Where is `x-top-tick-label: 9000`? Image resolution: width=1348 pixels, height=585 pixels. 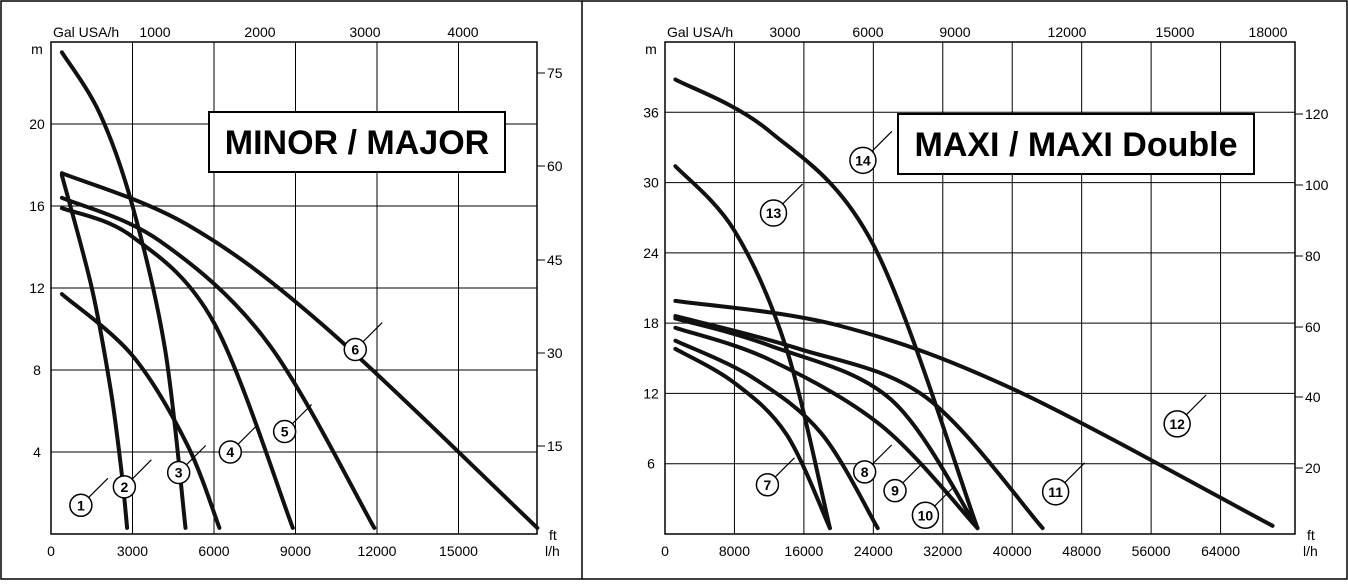 x-top-tick-label: 9000 is located at coordinates (954, 32).